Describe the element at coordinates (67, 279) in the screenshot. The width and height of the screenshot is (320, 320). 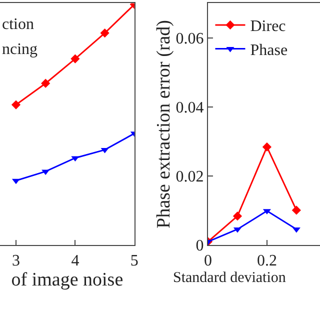
I see `x-axis-title: of image noise` at that location.